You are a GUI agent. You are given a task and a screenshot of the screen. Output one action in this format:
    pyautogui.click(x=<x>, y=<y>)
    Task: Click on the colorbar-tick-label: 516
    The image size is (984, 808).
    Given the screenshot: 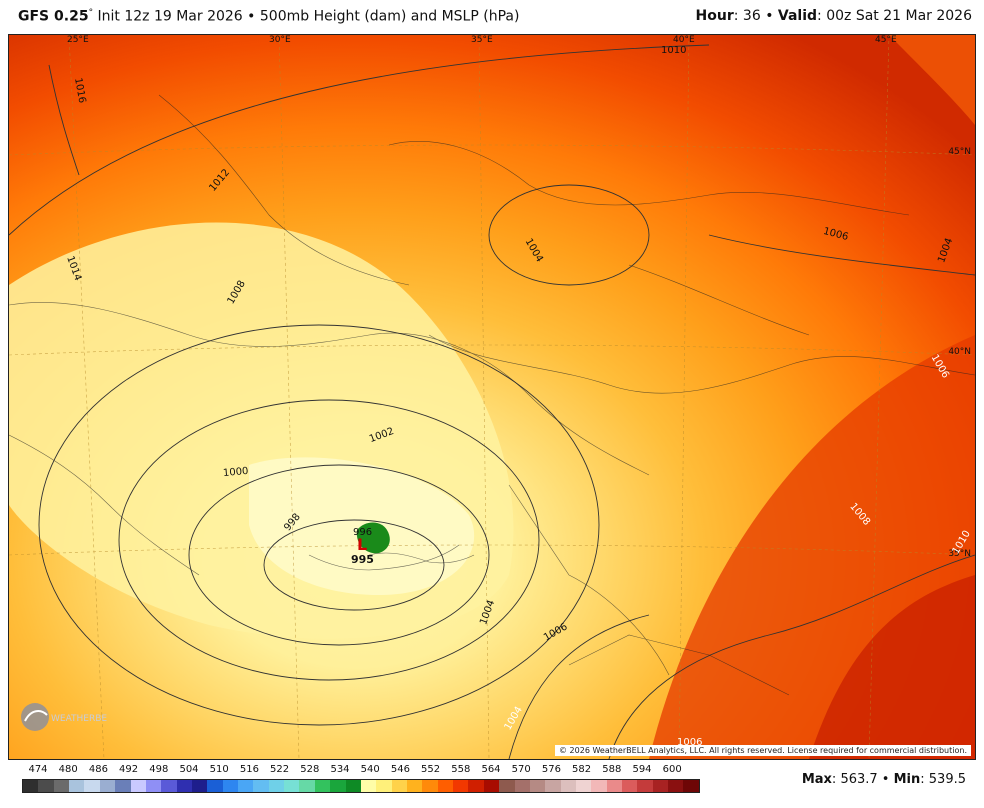 What is the action you would take?
    pyautogui.click(x=249, y=769)
    